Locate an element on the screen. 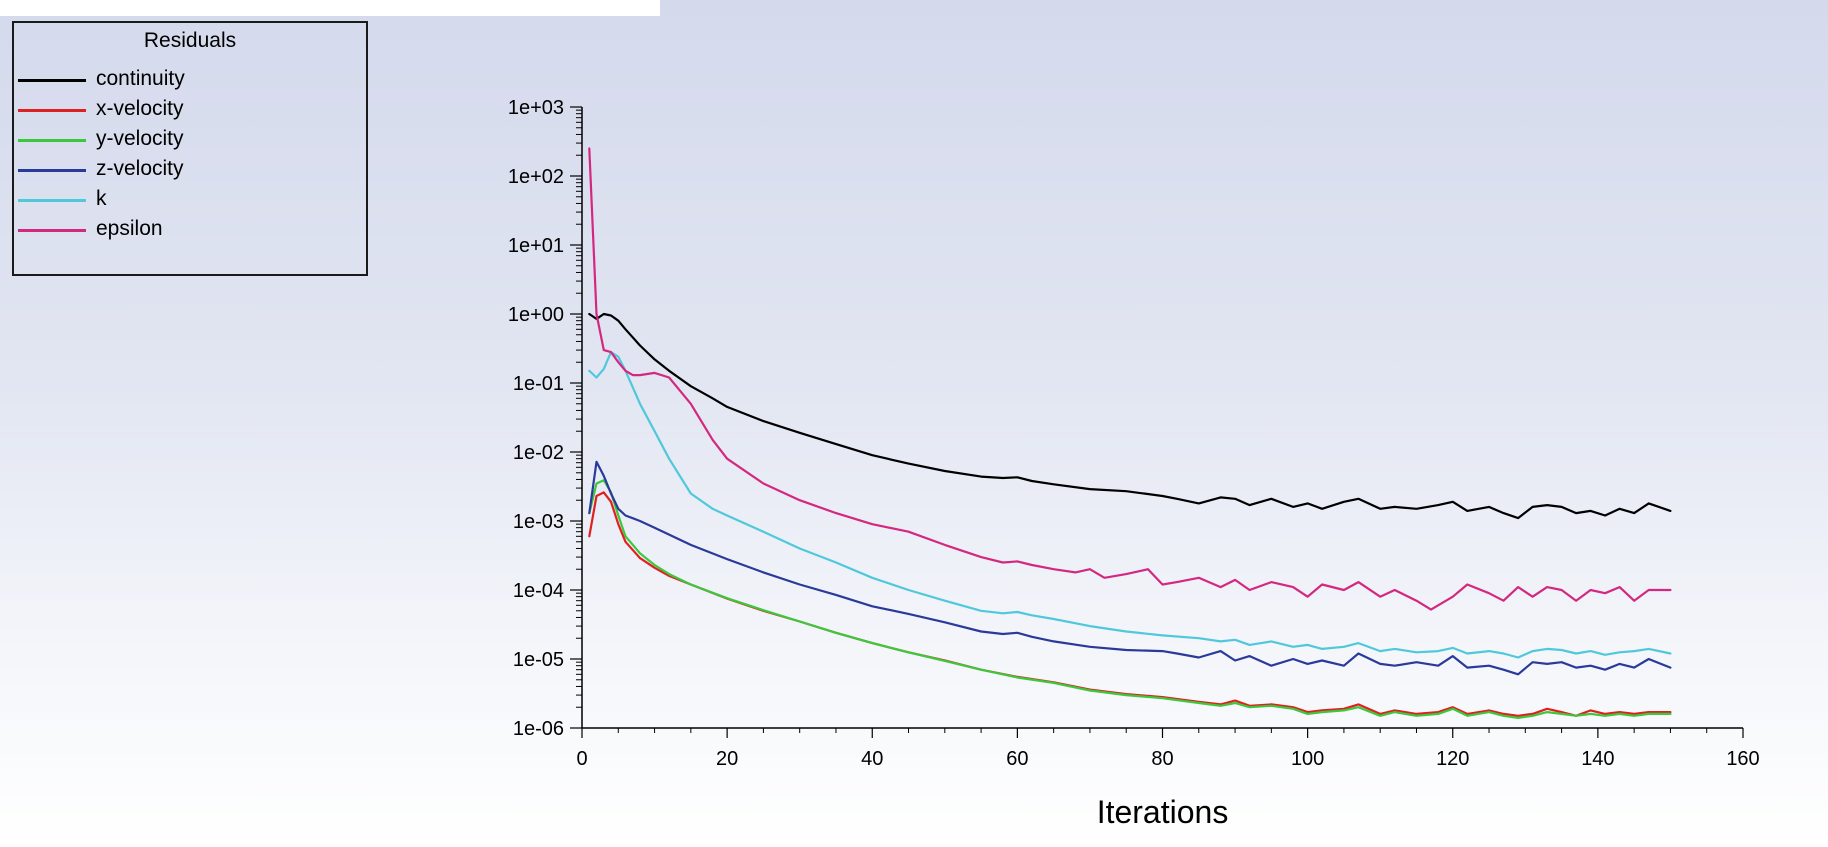  x-ticks: 0 20 40 60 80 100 120 140 160 is located at coordinates (1168, 749).